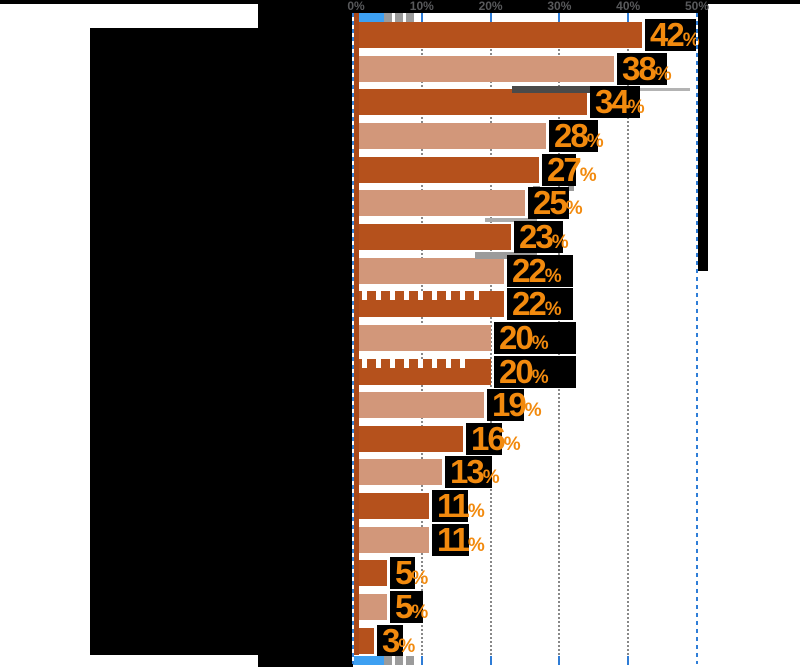  I want to click on value-label: 28%, so click(579, 135).